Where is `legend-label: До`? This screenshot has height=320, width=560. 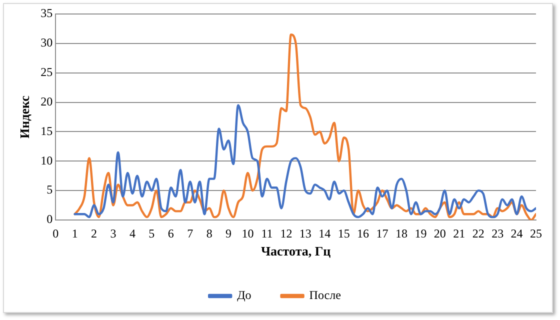
legend-label: До is located at coordinates (244, 295).